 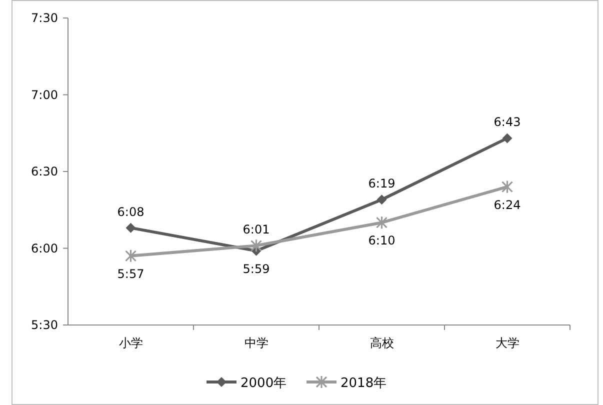 I want to click on data-label: 6:01, so click(x=256, y=229).